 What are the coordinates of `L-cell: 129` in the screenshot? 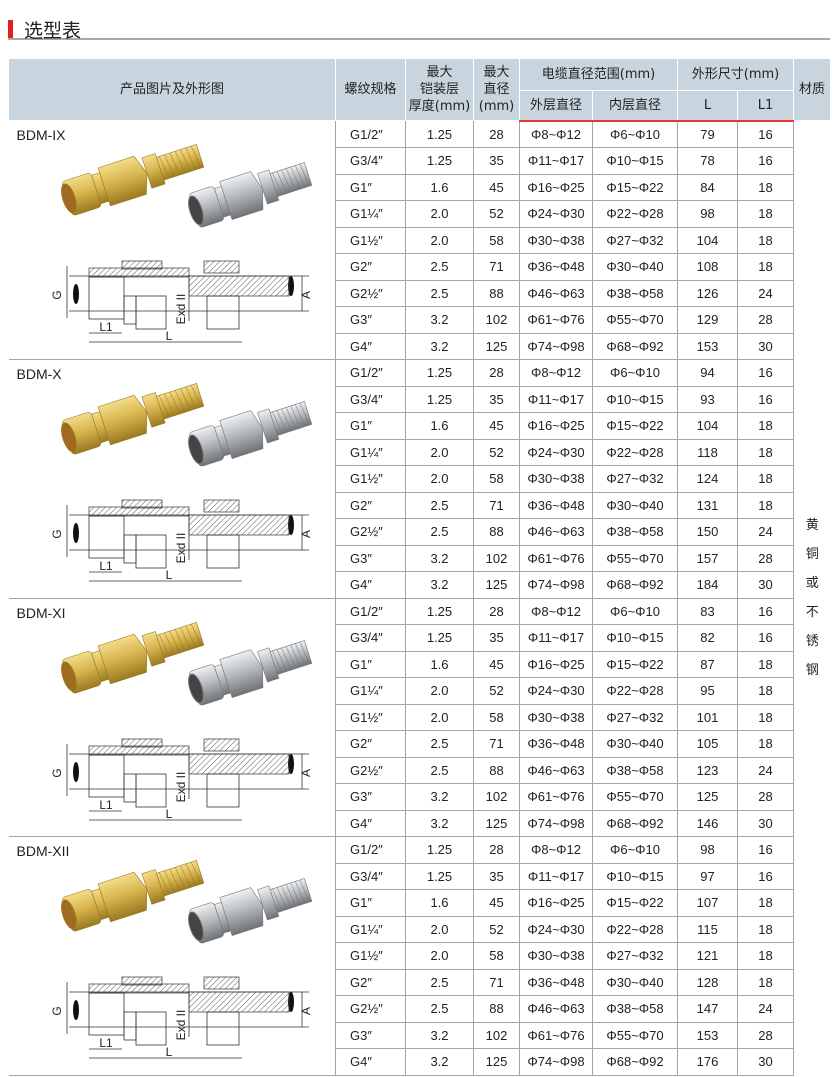 It's located at (708, 320).